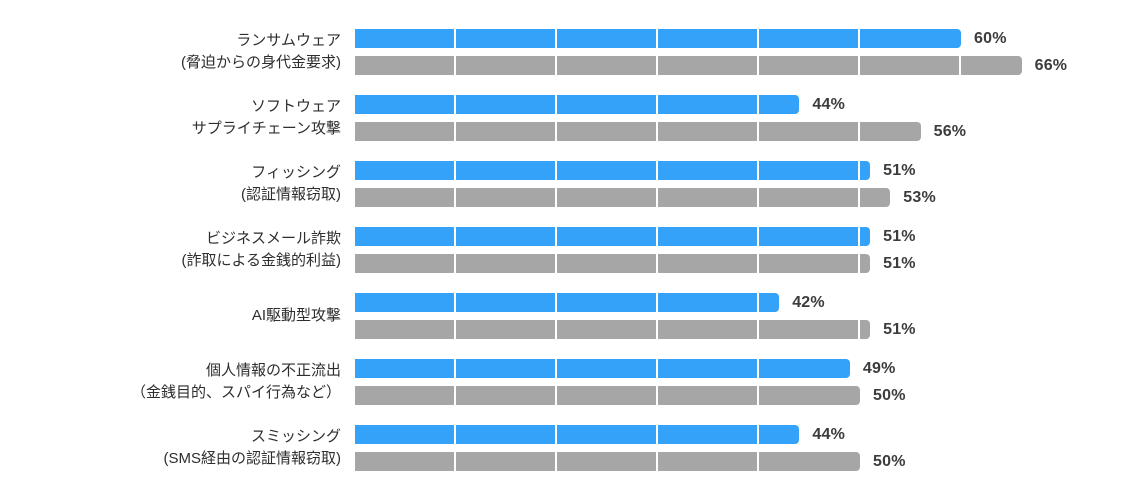  I want to click on chart-row: ソフトウェア サプライチェーン攻撃 44% 56%, so click(566, 118).